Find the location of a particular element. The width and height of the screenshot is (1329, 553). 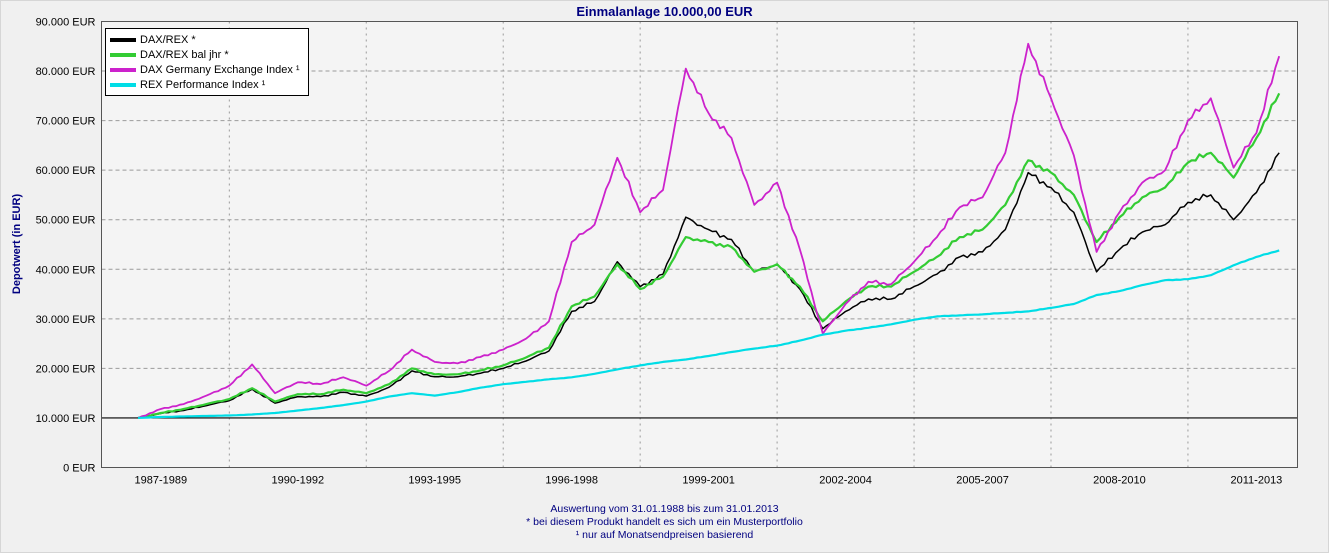

x-tick-label: 1996-1998 is located at coordinates (571, 481).